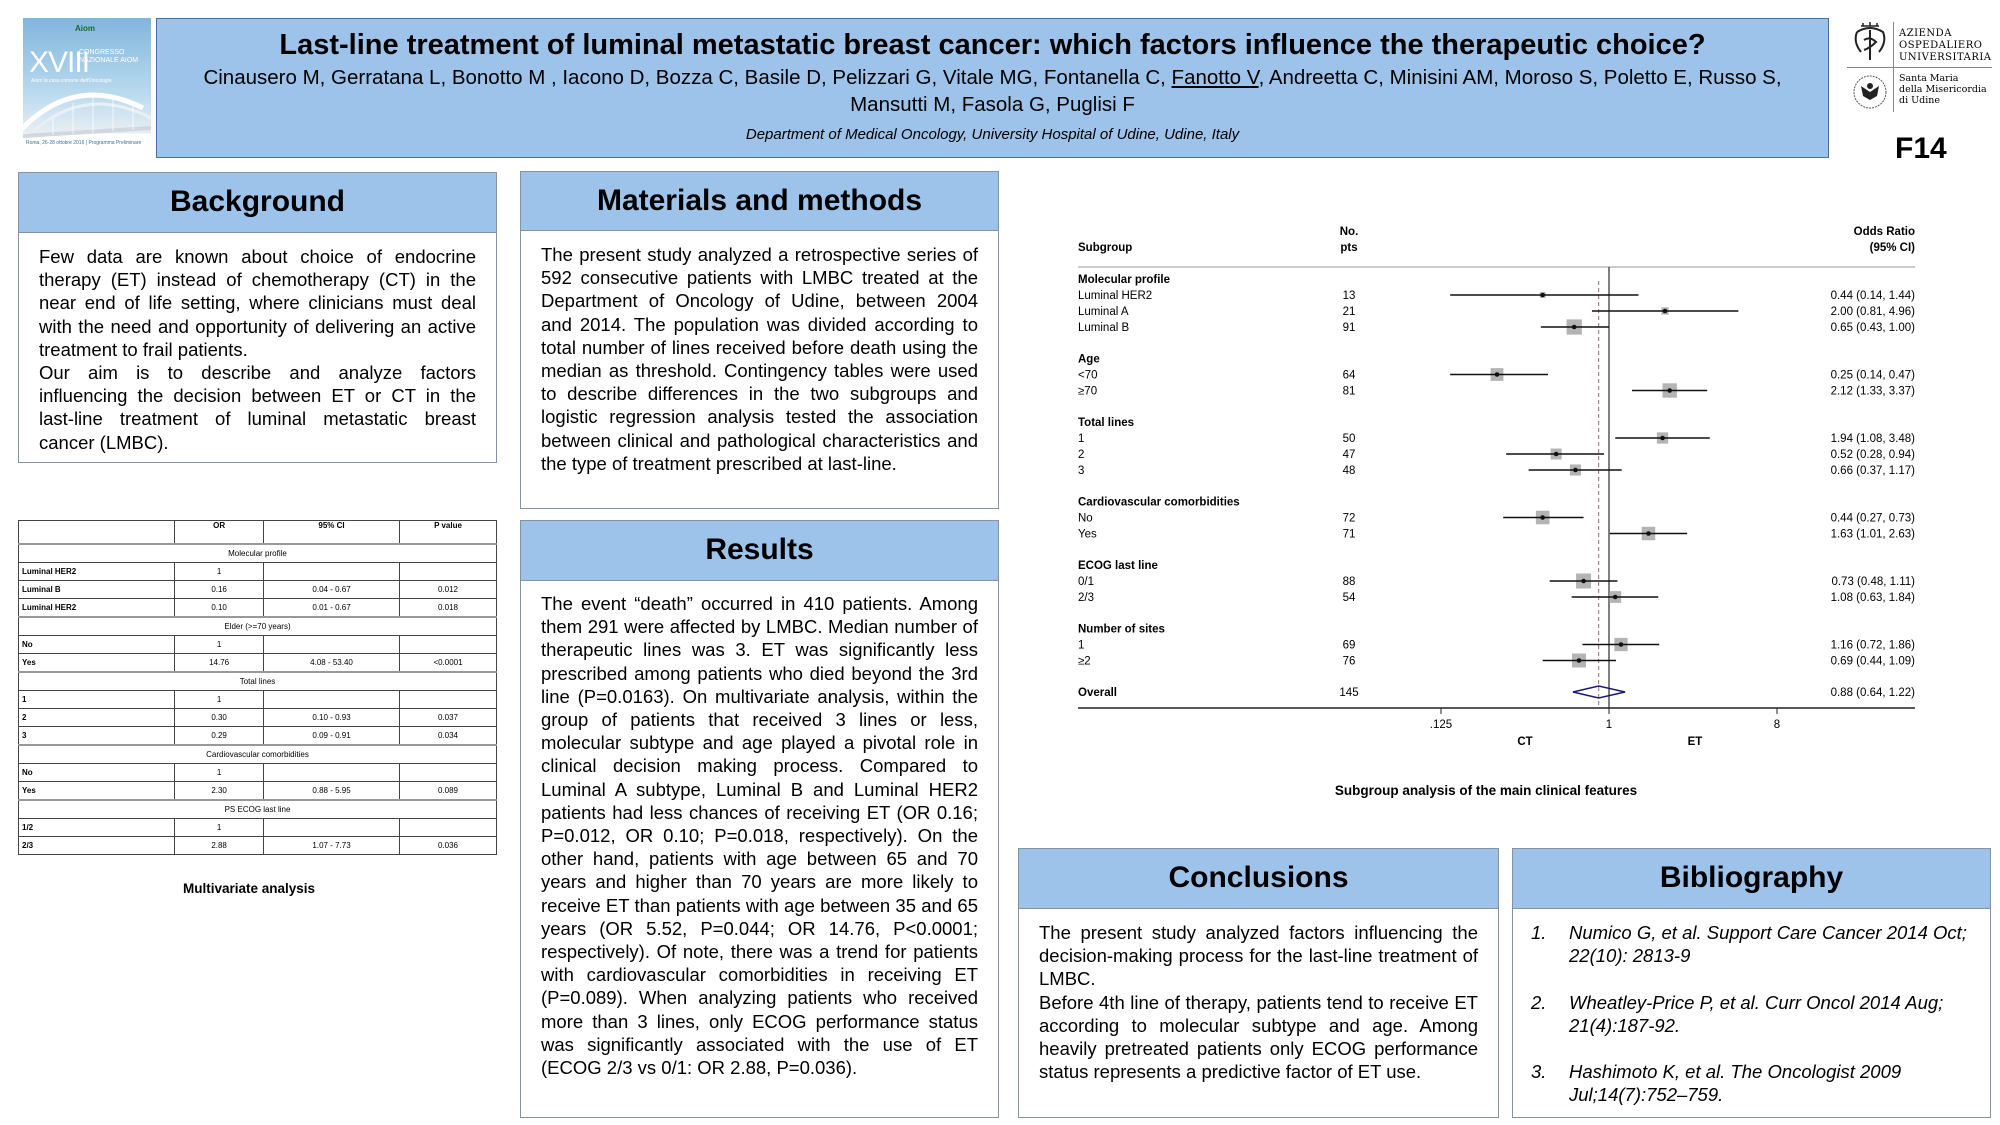 This screenshot has width=2000, height=1125. Describe the element at coordinates (96, 827) in the screenshot. I see `table-cell: 1/2` at that location.